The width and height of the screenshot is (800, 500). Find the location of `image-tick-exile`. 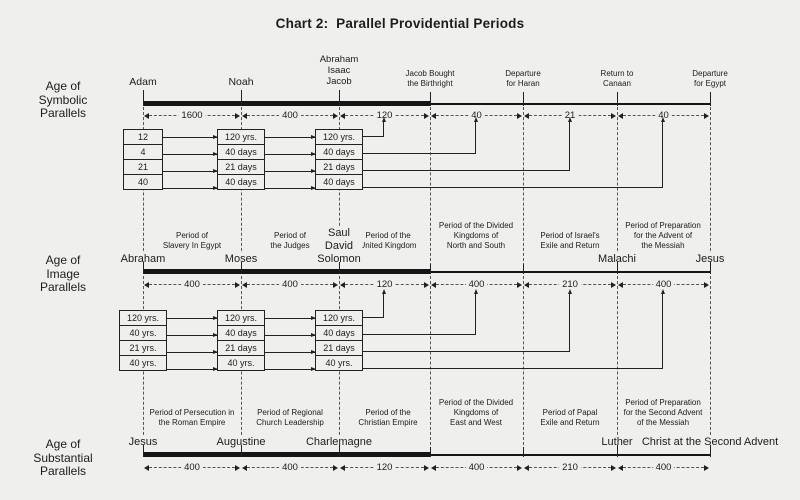

image-tick-exile is located at coordinates (523, 269).